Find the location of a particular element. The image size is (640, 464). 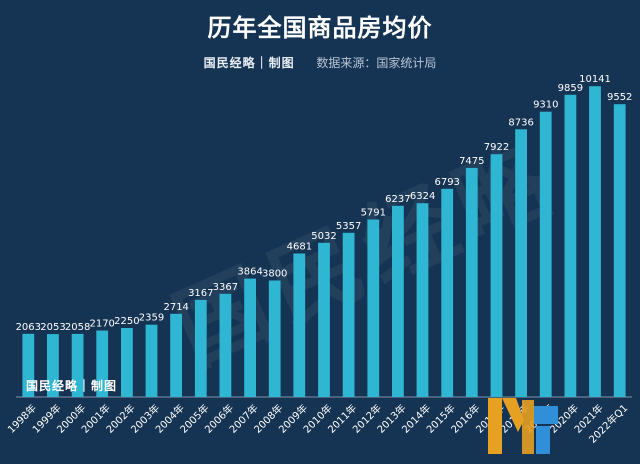

bar-value-label: 7922 is located at coordinates (496, 147).